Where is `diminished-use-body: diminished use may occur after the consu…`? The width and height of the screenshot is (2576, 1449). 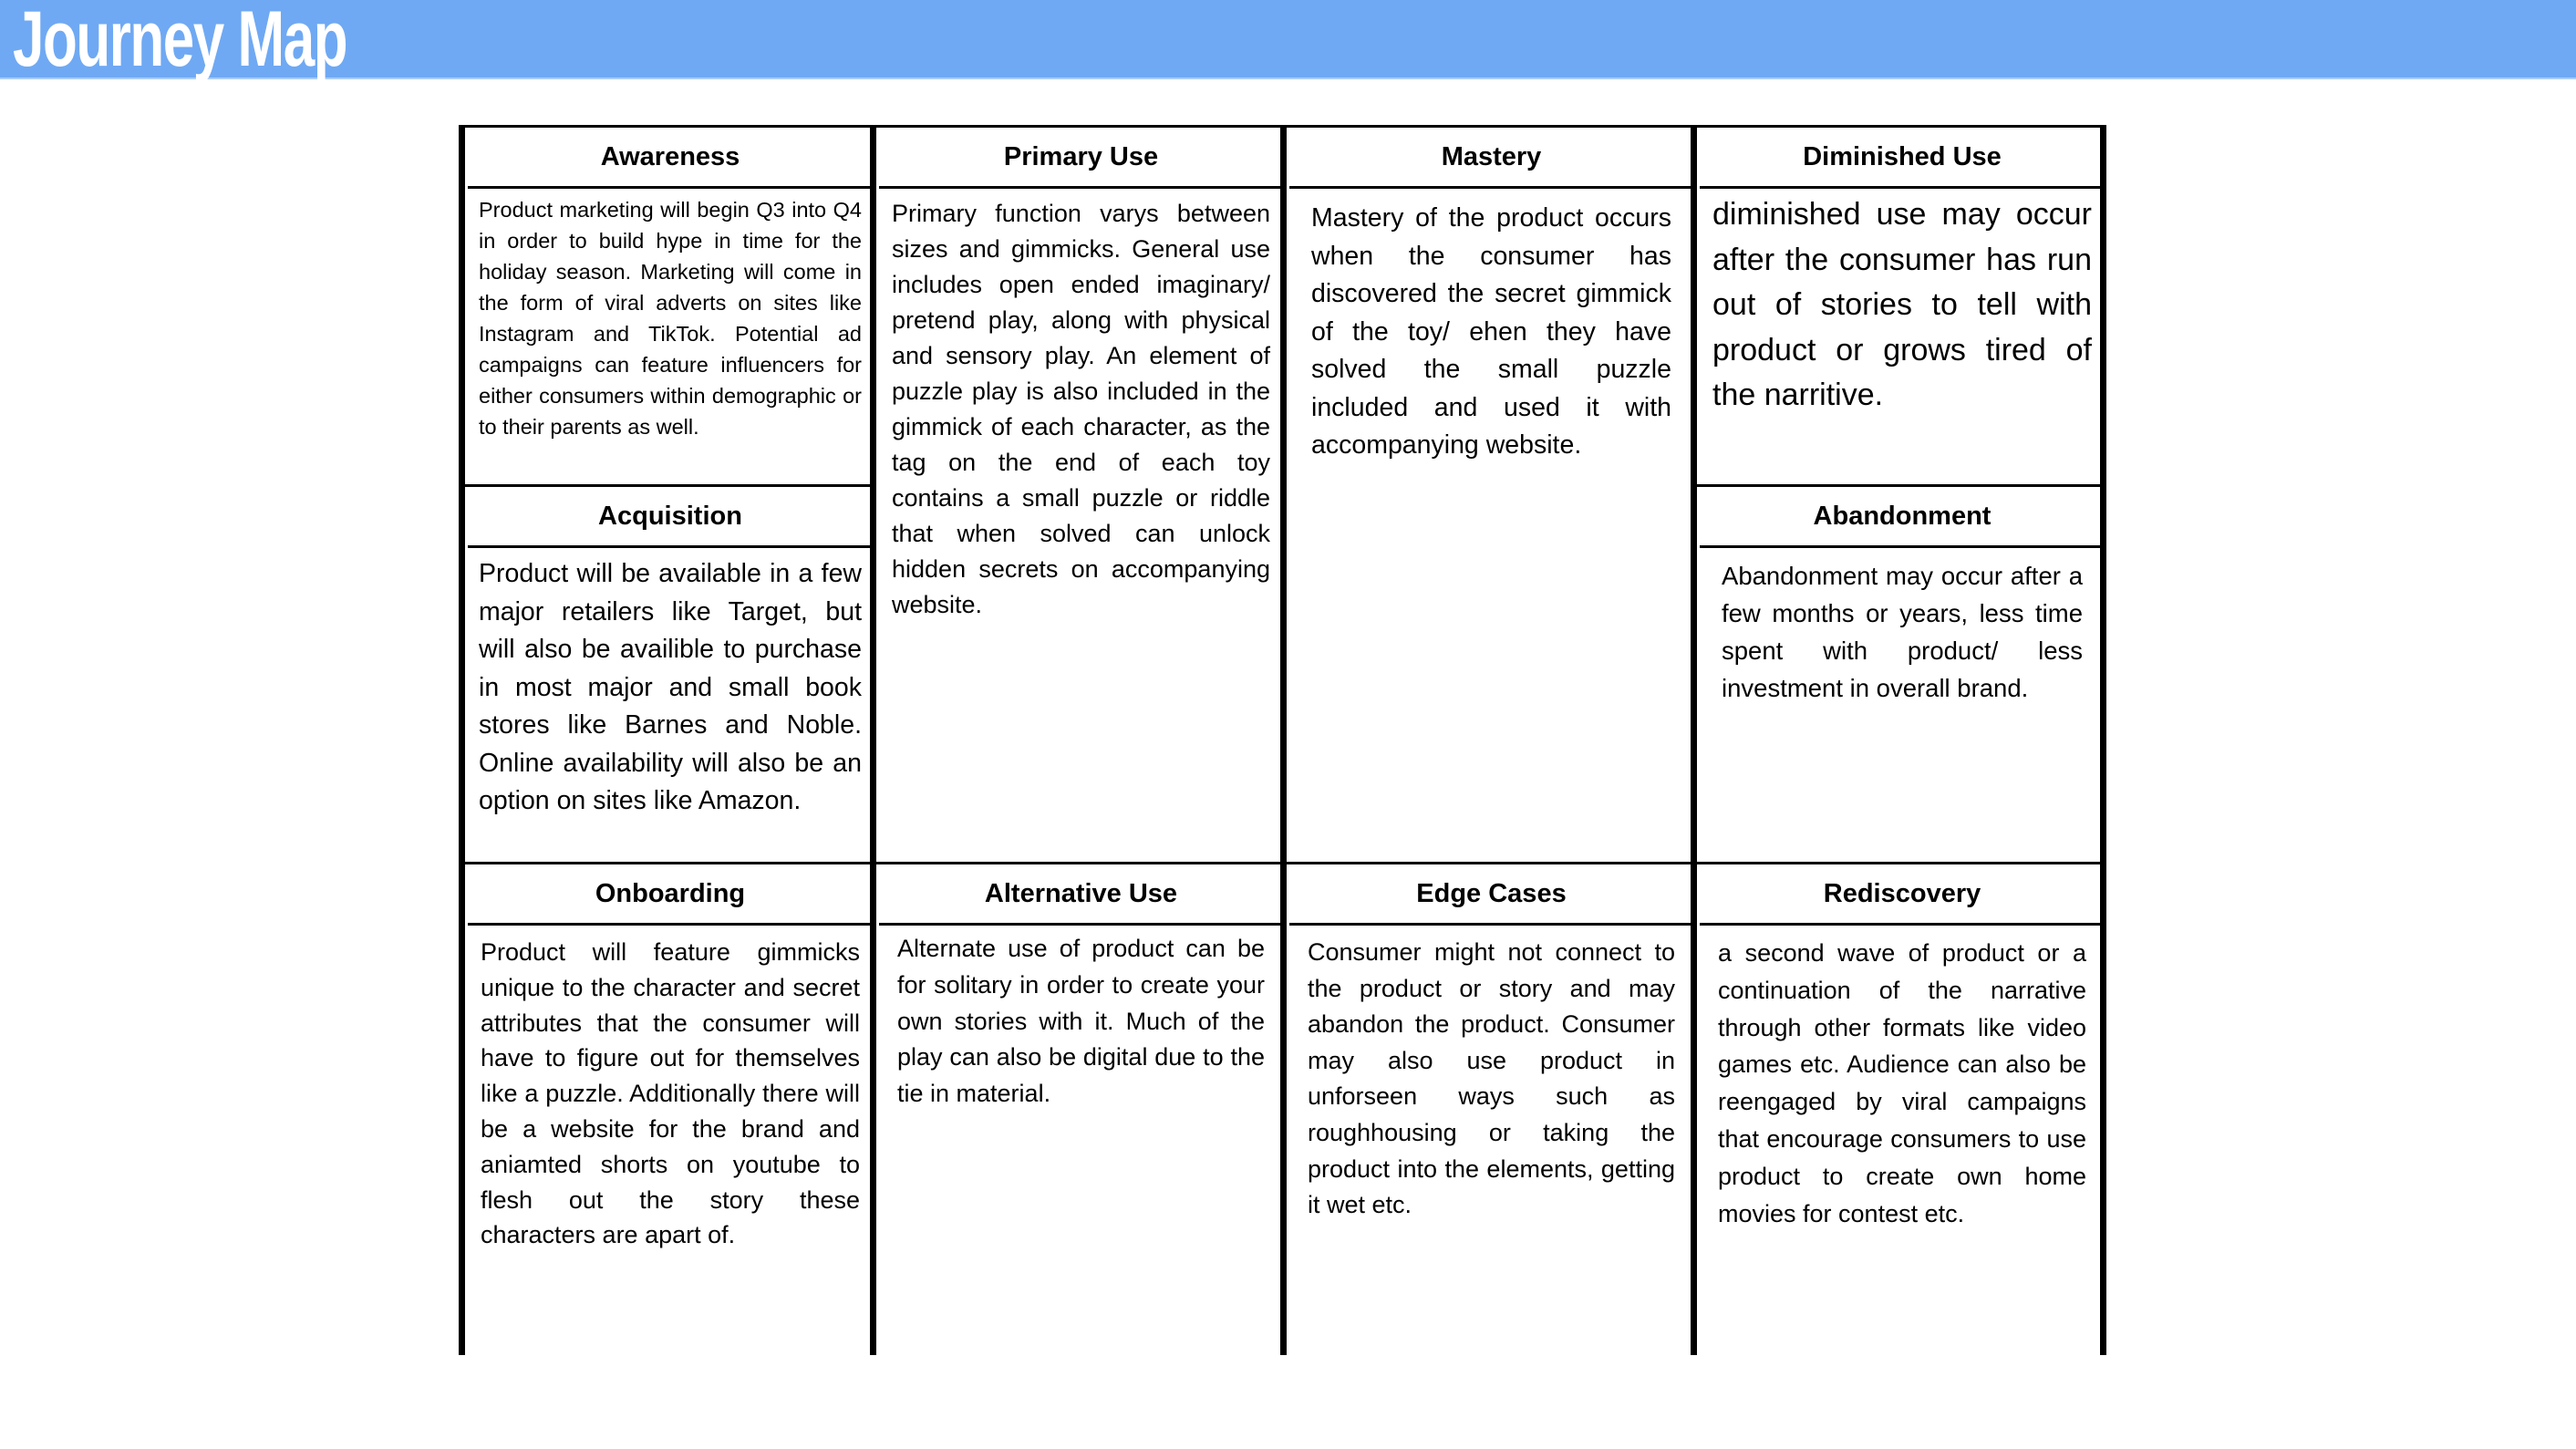 diminished-use-body: diminished use may occur after the consu… is located at coordinates (1902, 304).